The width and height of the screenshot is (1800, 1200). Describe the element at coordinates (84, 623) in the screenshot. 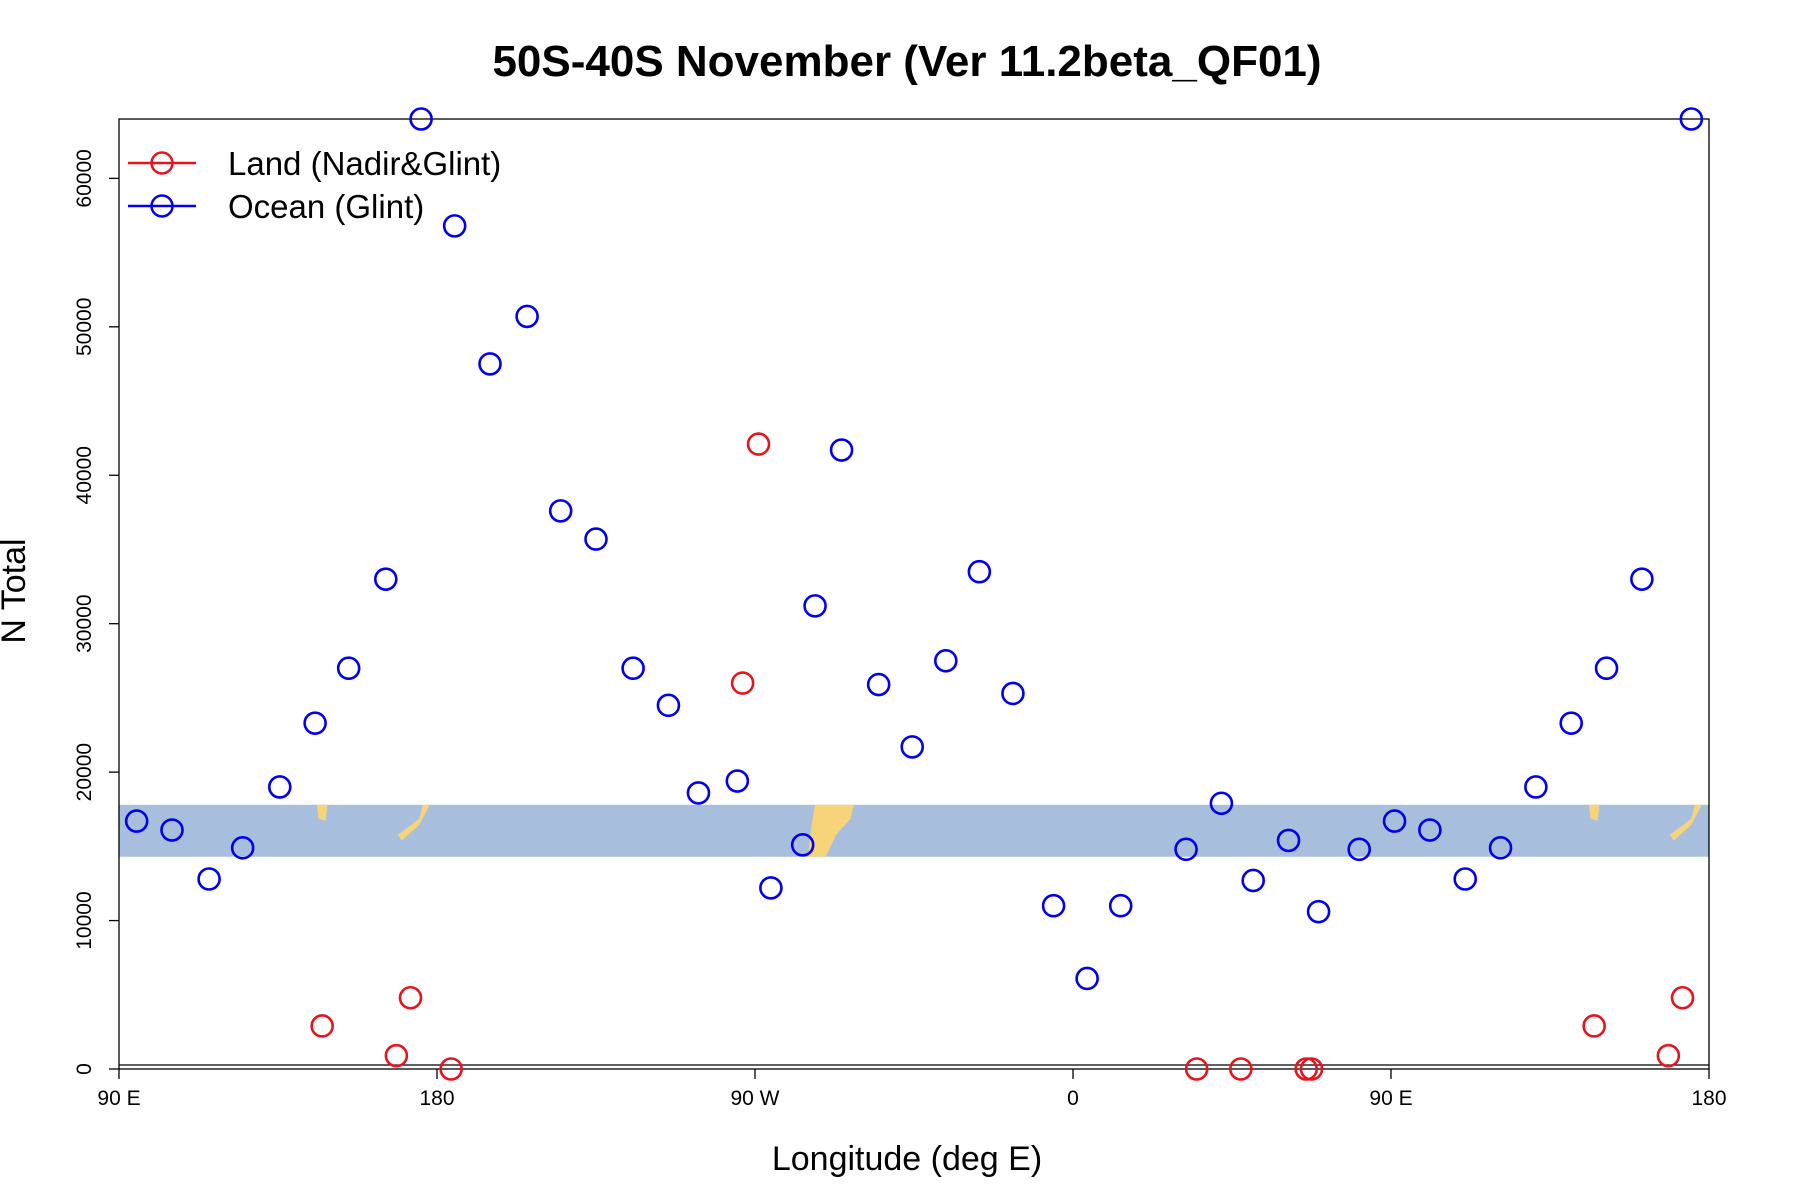

I see `y-tick-label: 30000` at that location.